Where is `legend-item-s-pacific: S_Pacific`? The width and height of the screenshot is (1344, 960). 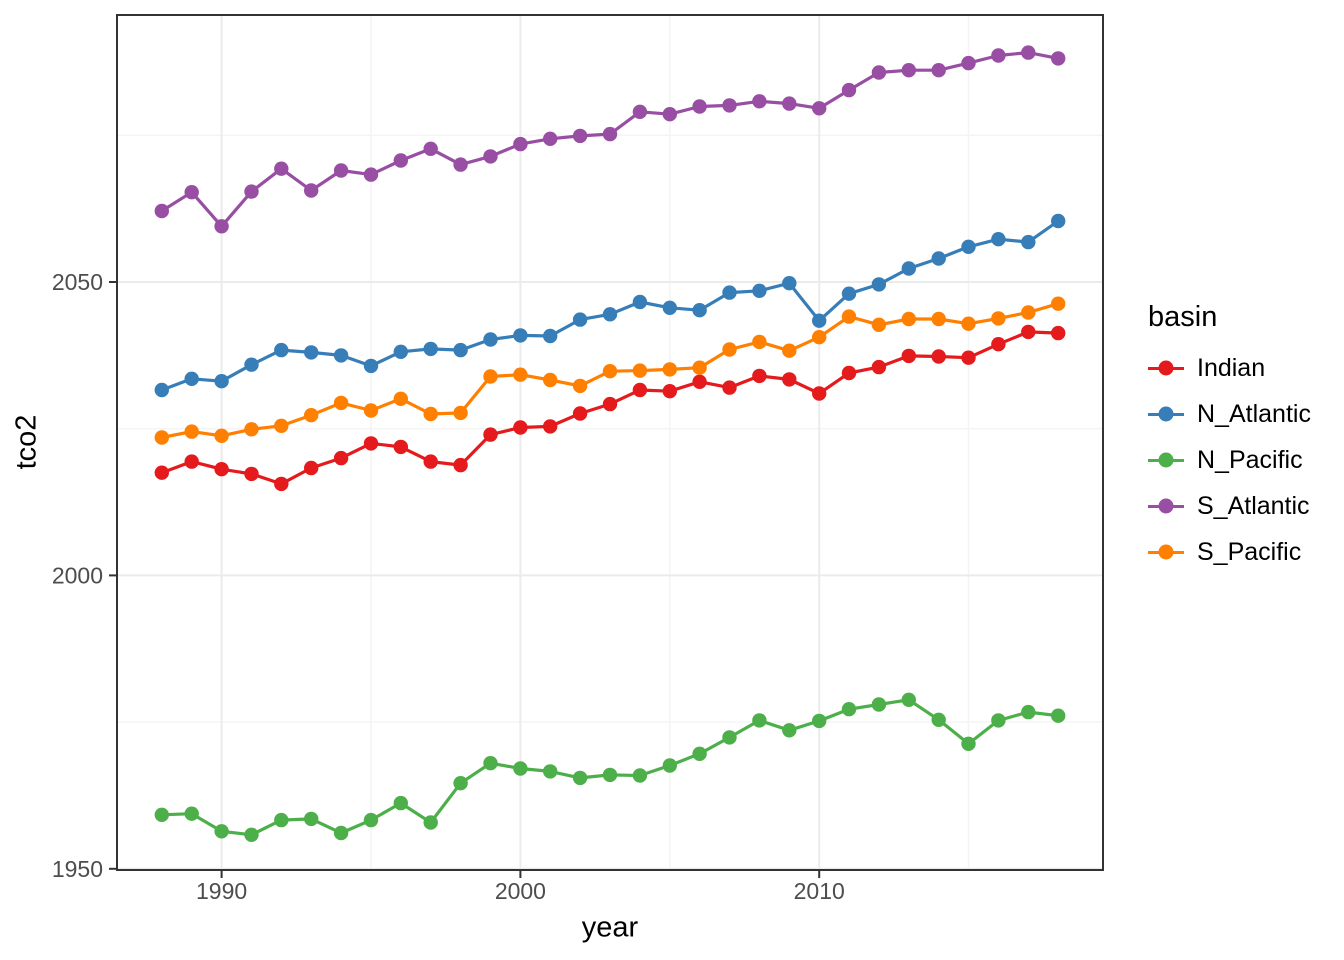 legend-item-s-pacific: S_Pacific is located at coordinates (1229, 552).